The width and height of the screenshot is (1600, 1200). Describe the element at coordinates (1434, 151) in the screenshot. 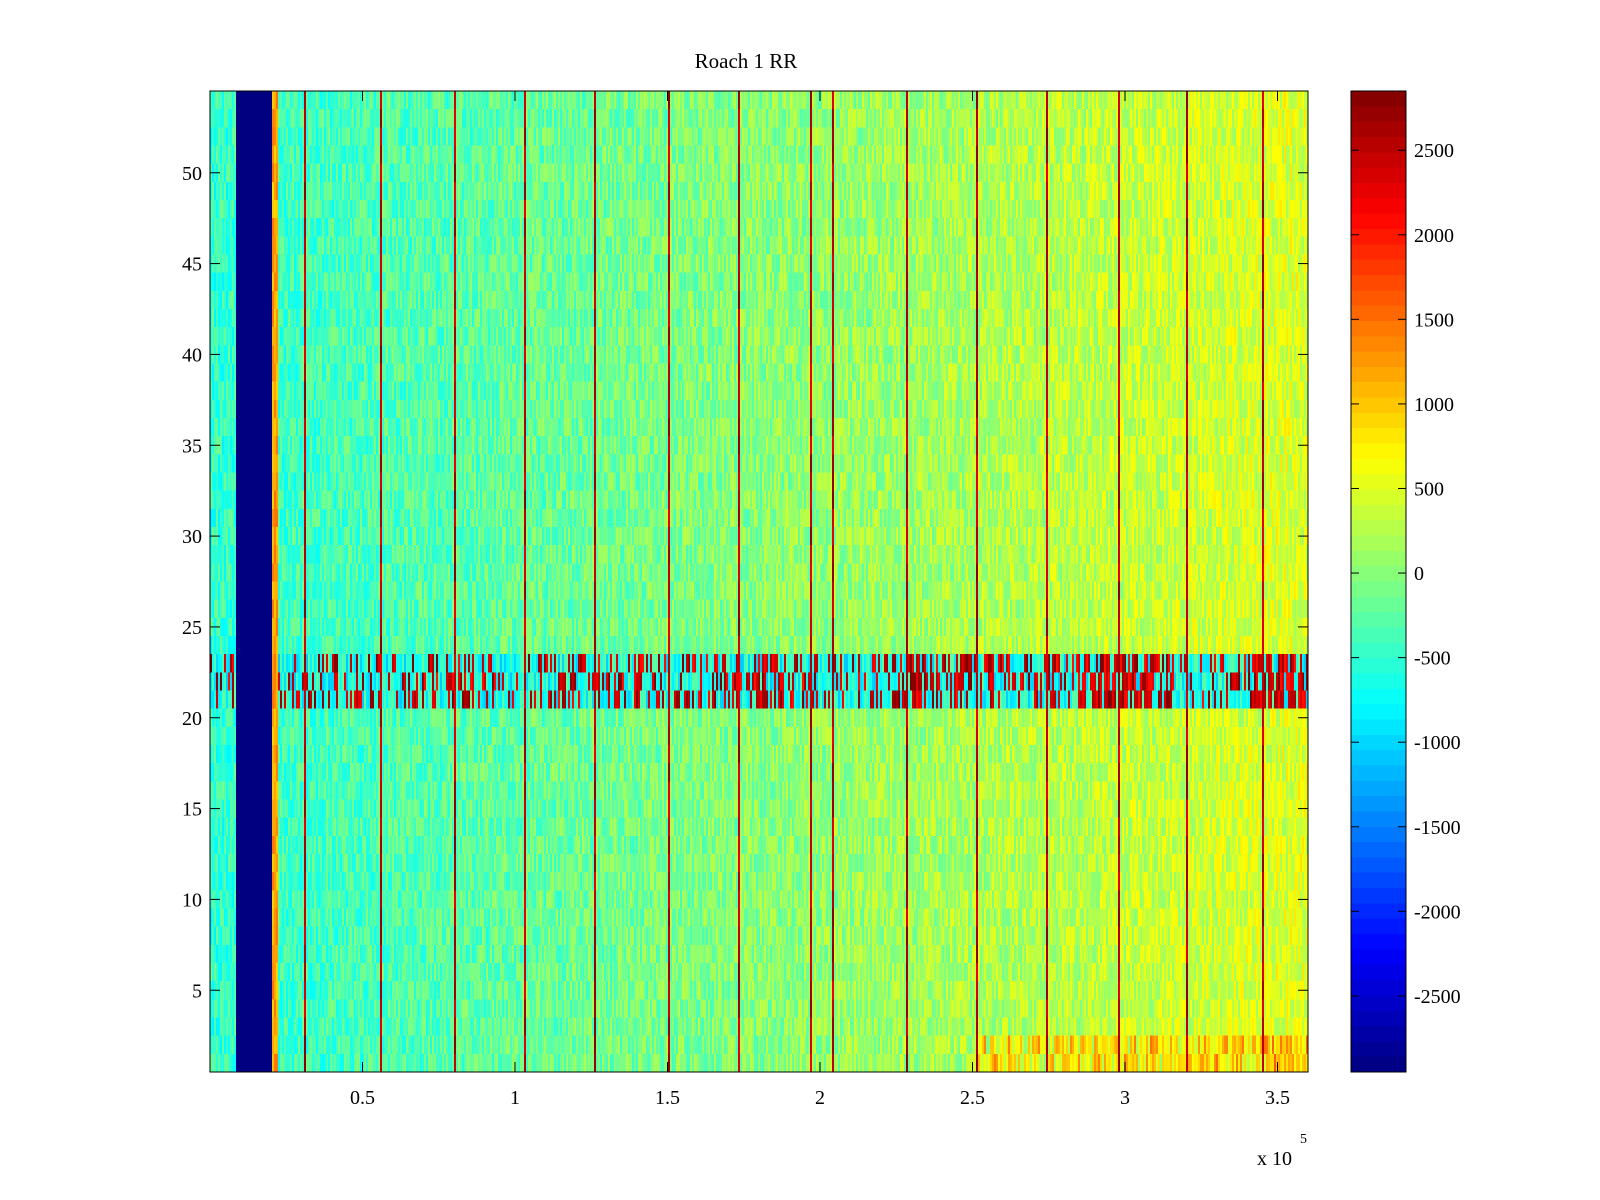

I see `colorbar-tick-label: 2500` at that location.